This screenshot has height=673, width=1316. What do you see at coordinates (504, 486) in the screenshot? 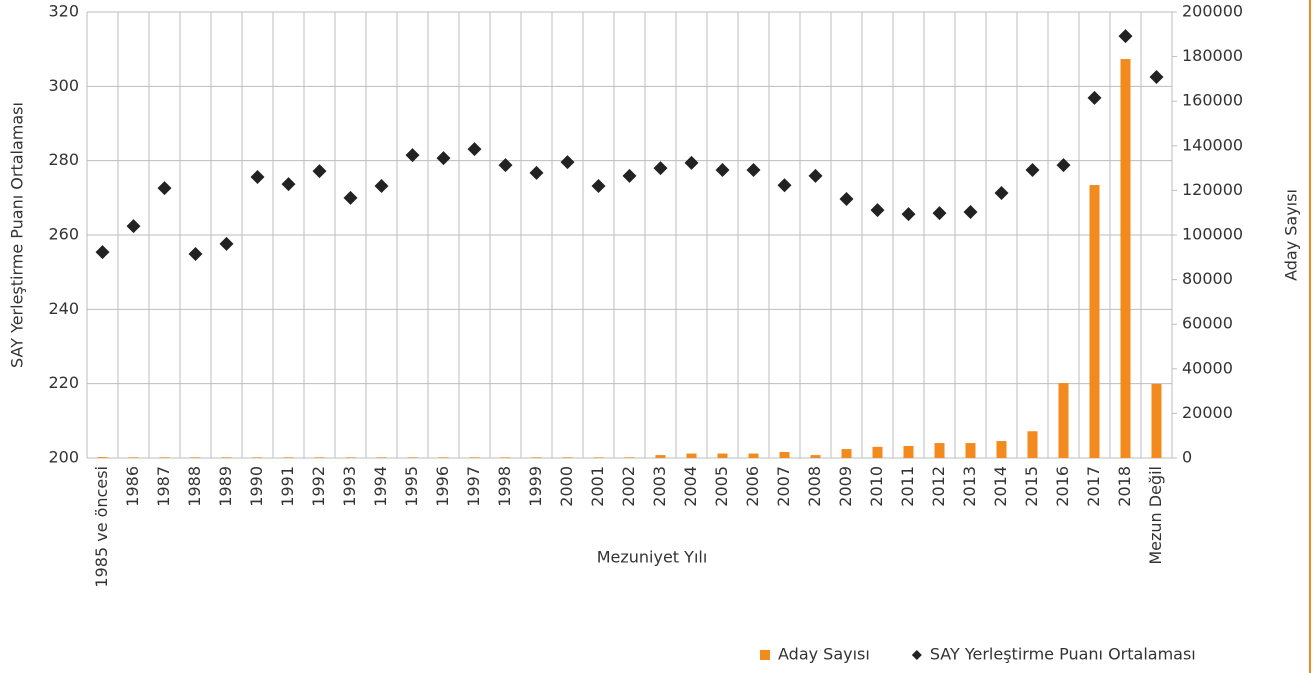
I see `x-tick-label: 1998` at bounding box center [504, 486].